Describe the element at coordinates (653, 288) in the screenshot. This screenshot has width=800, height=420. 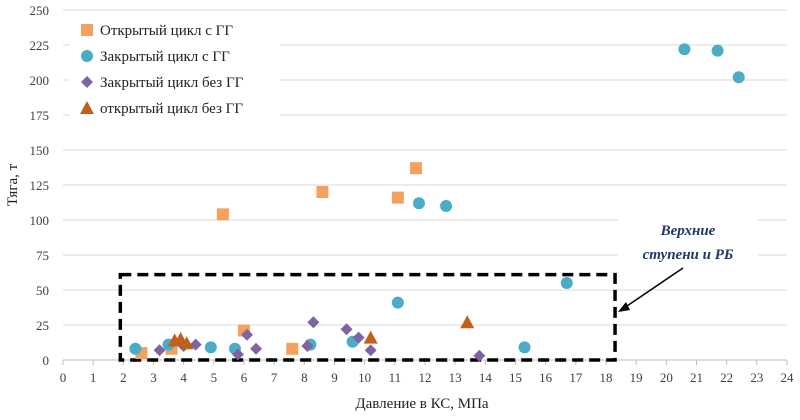
I see `annotation-arrow` at that location.